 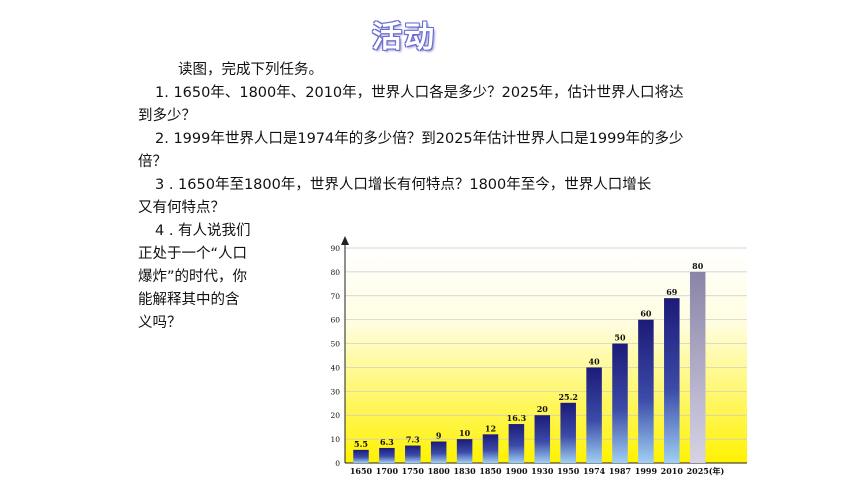 I want to click on question-4-line-3: 爆炸”的时代，你, so click(x=193, y=277).